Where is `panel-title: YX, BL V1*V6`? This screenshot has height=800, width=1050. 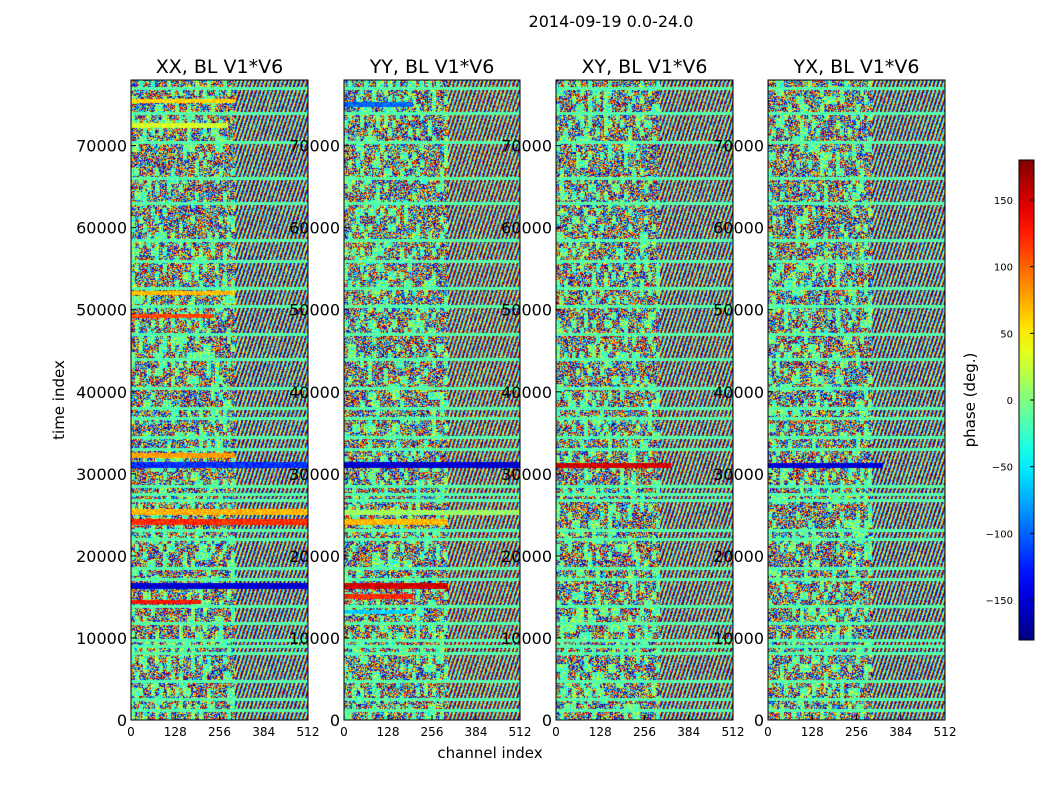 panel-title: YX, BL V1*V6 is located at coordinates (855, 67).